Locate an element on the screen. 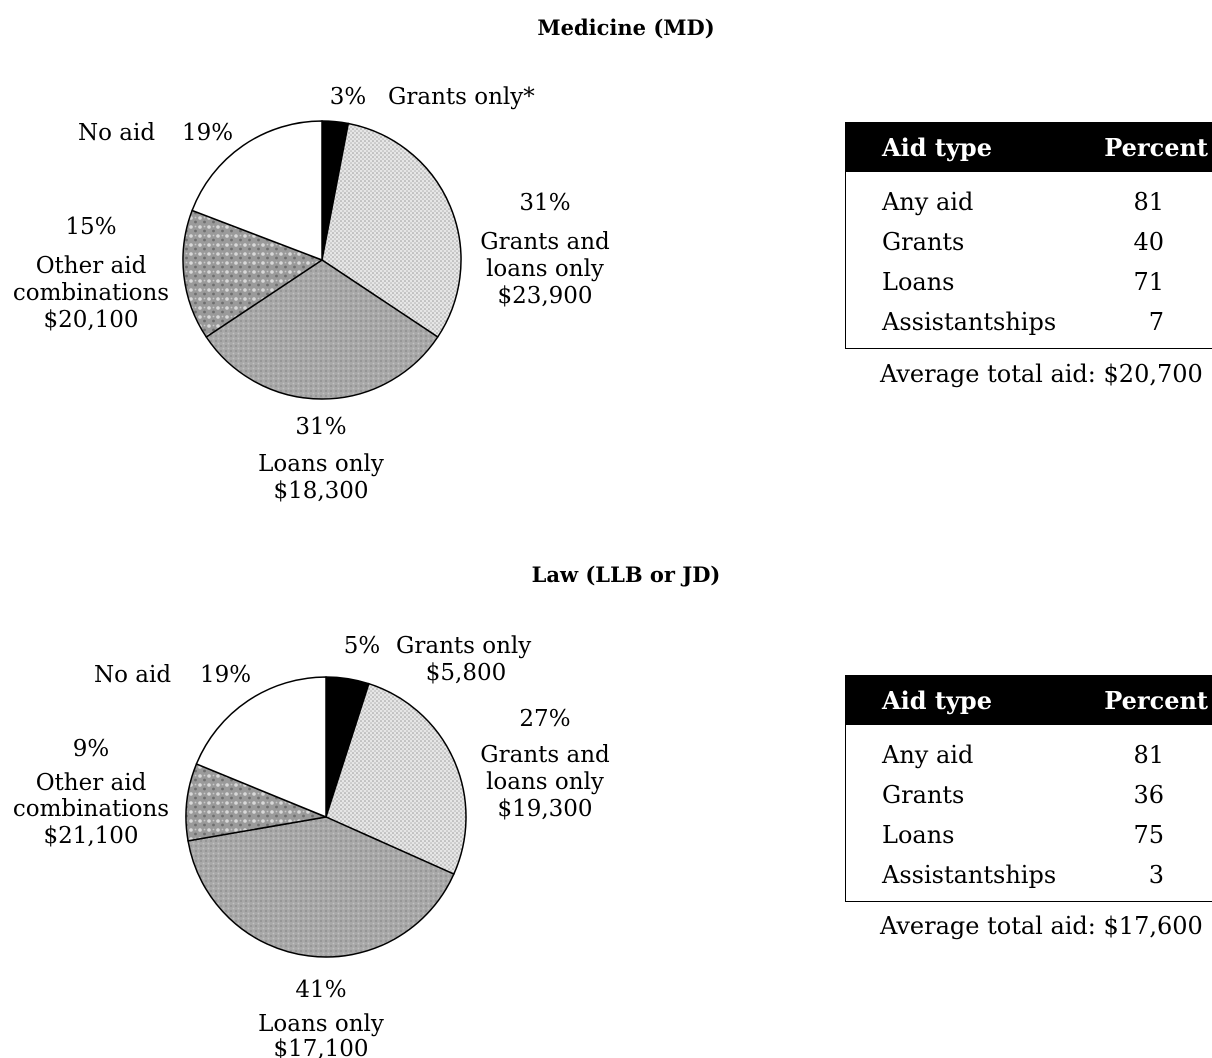 Image resolution: width=1212 pixels, height=1058 pixels. row-value: 75 is located at coordinates (1148, 835).